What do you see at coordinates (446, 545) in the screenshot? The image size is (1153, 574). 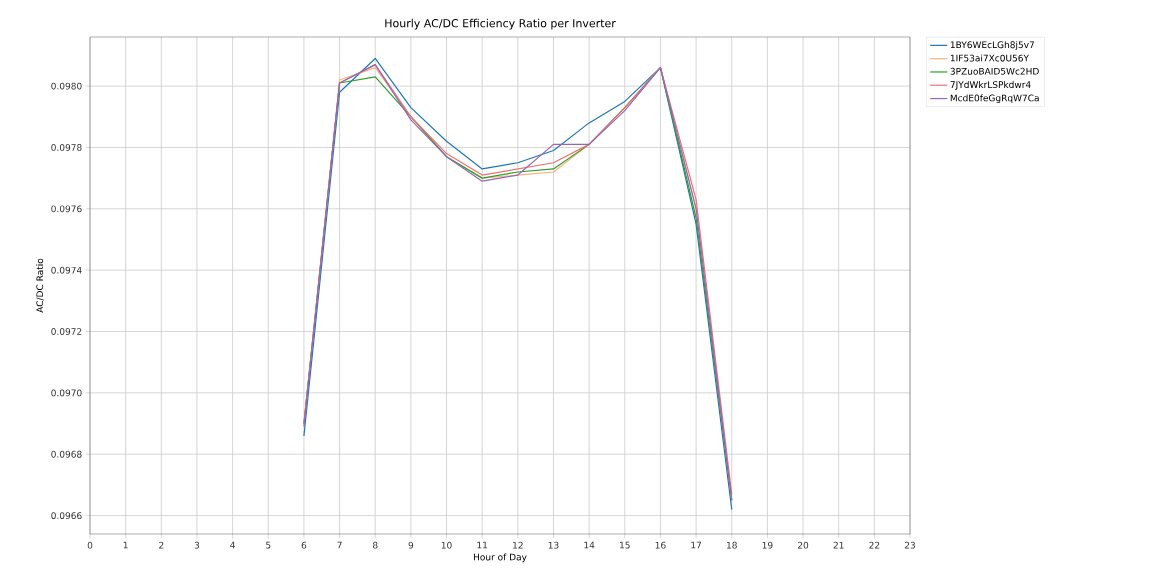 I see `x-tick-label: 10` at bounding box center [446, 545].